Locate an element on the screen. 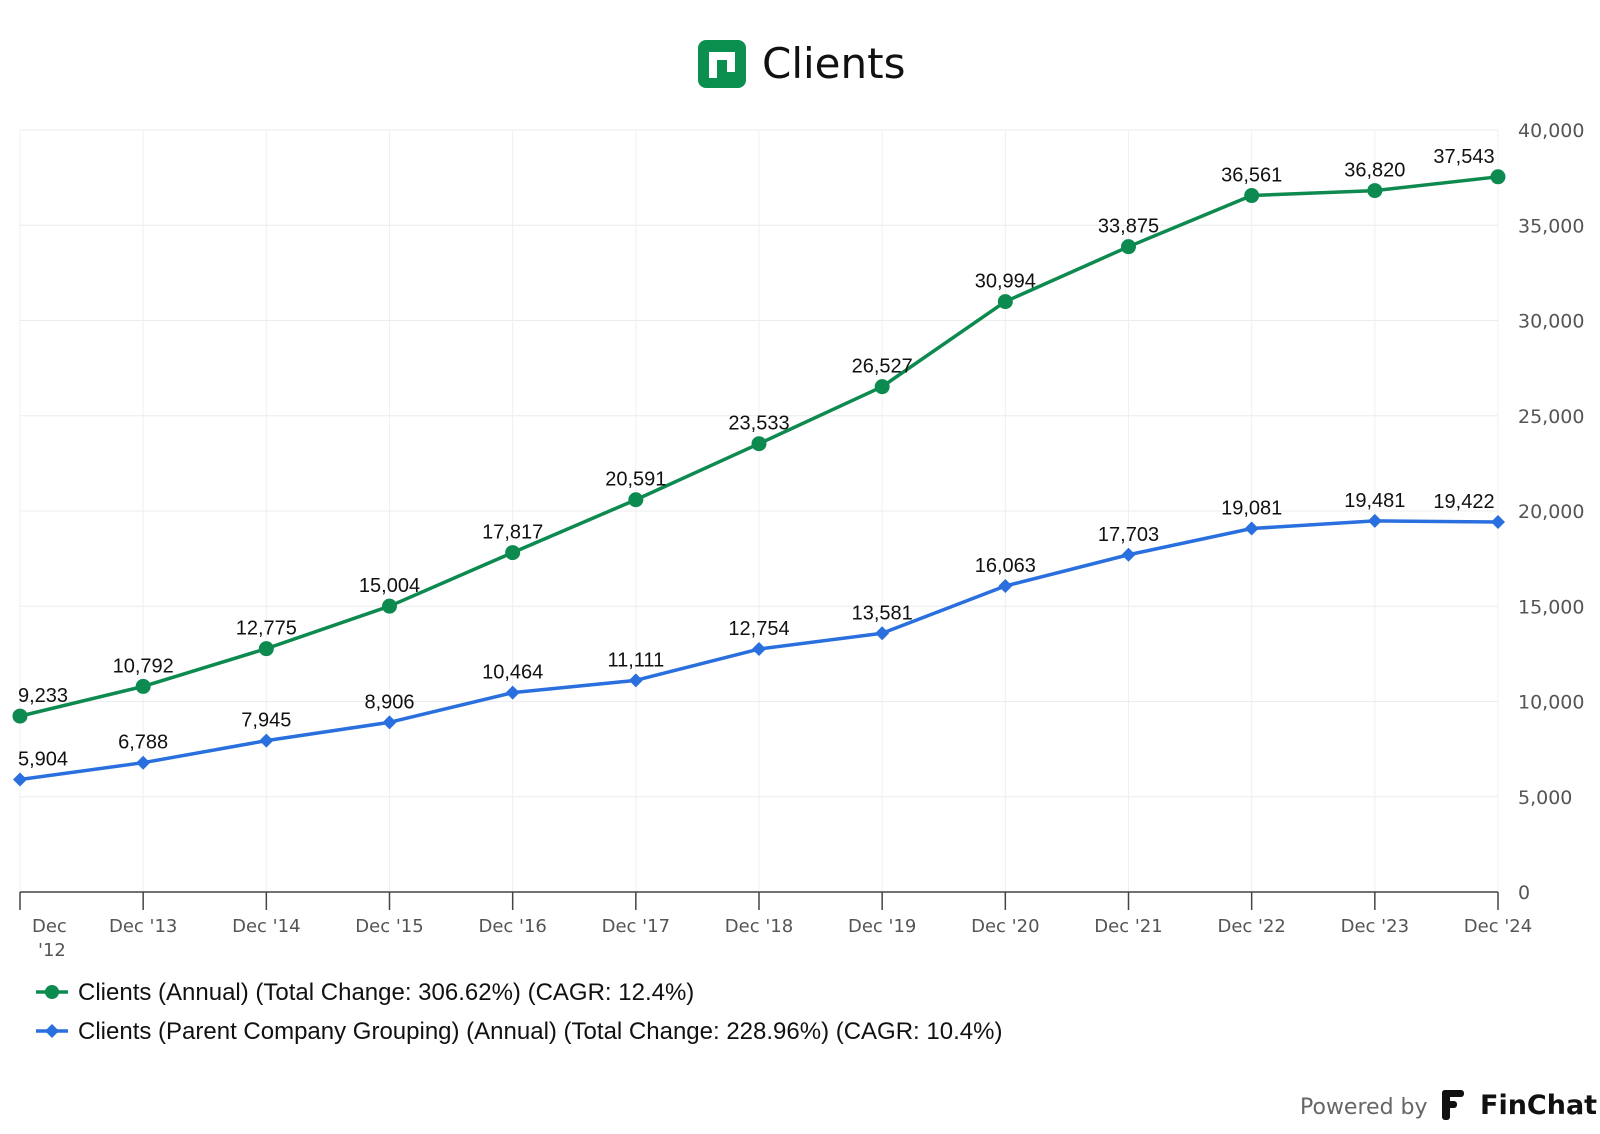 The height and width of the screenshot is (1134, 1600). powered-by-label: Powered by is located at coordinates (1364, 1107).